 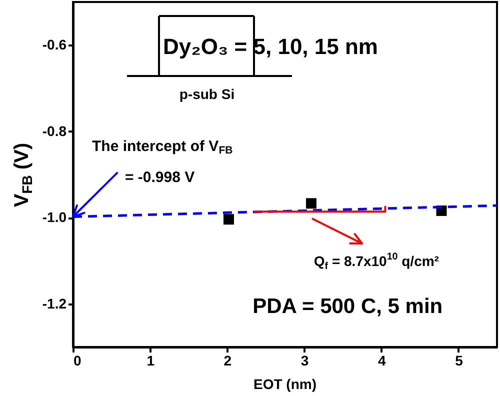 What do you see at coordinates (304, 360) in the screenshot?
I see `x-tick-label: 3` at bounding box center [304, 360].